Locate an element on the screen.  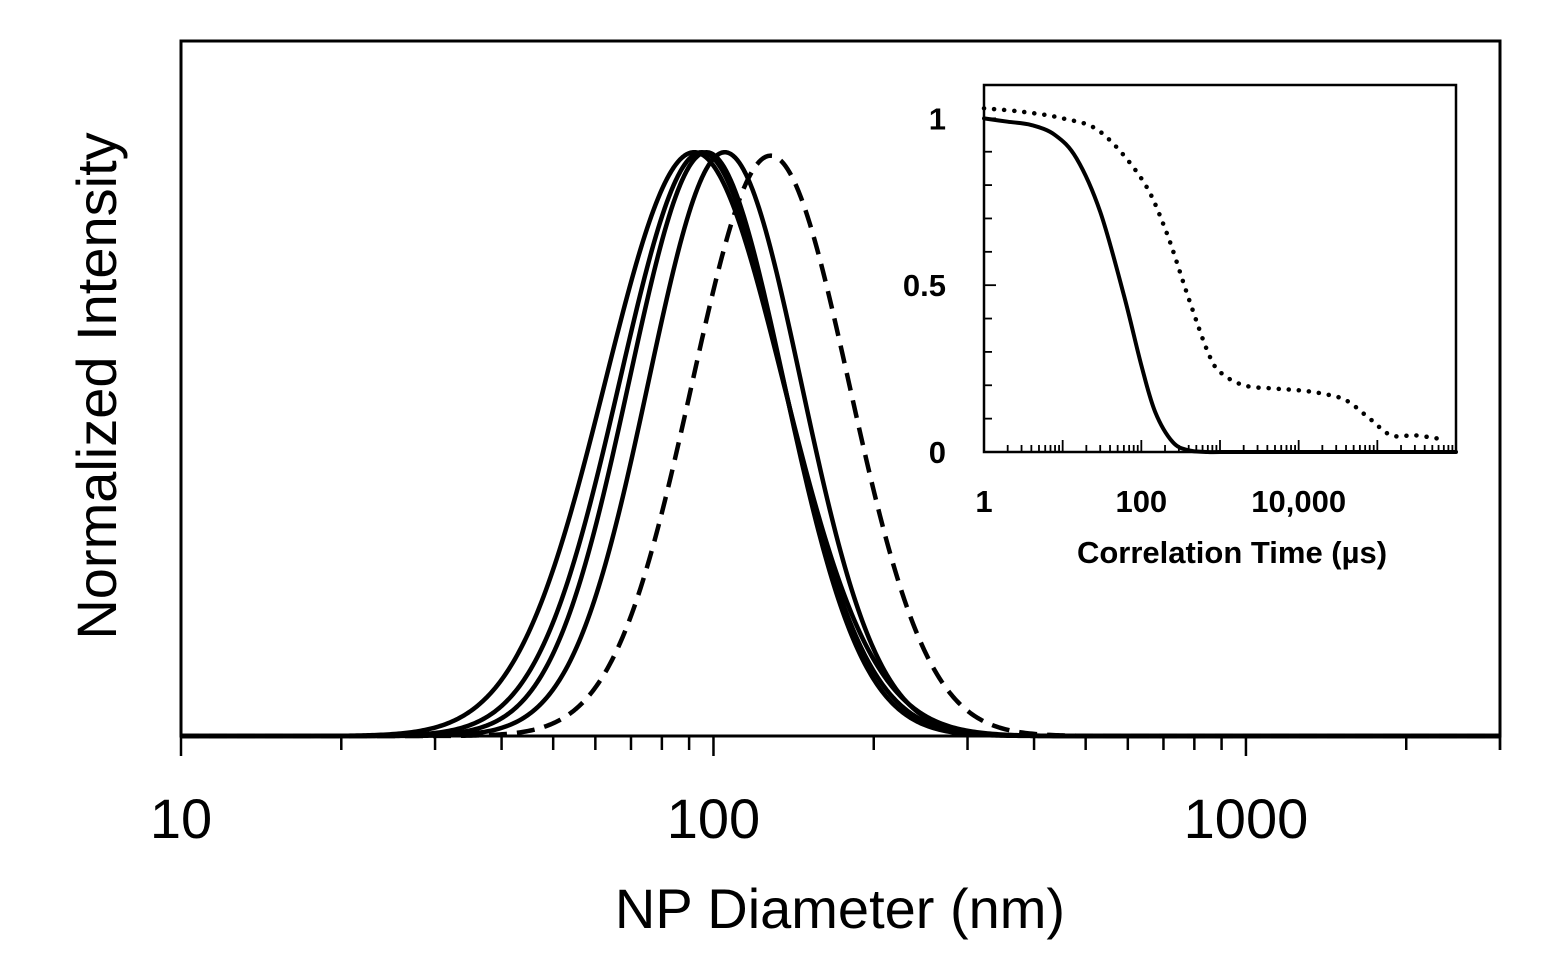
main-x-tick-label: 100 is located at coordinates (713, 818).